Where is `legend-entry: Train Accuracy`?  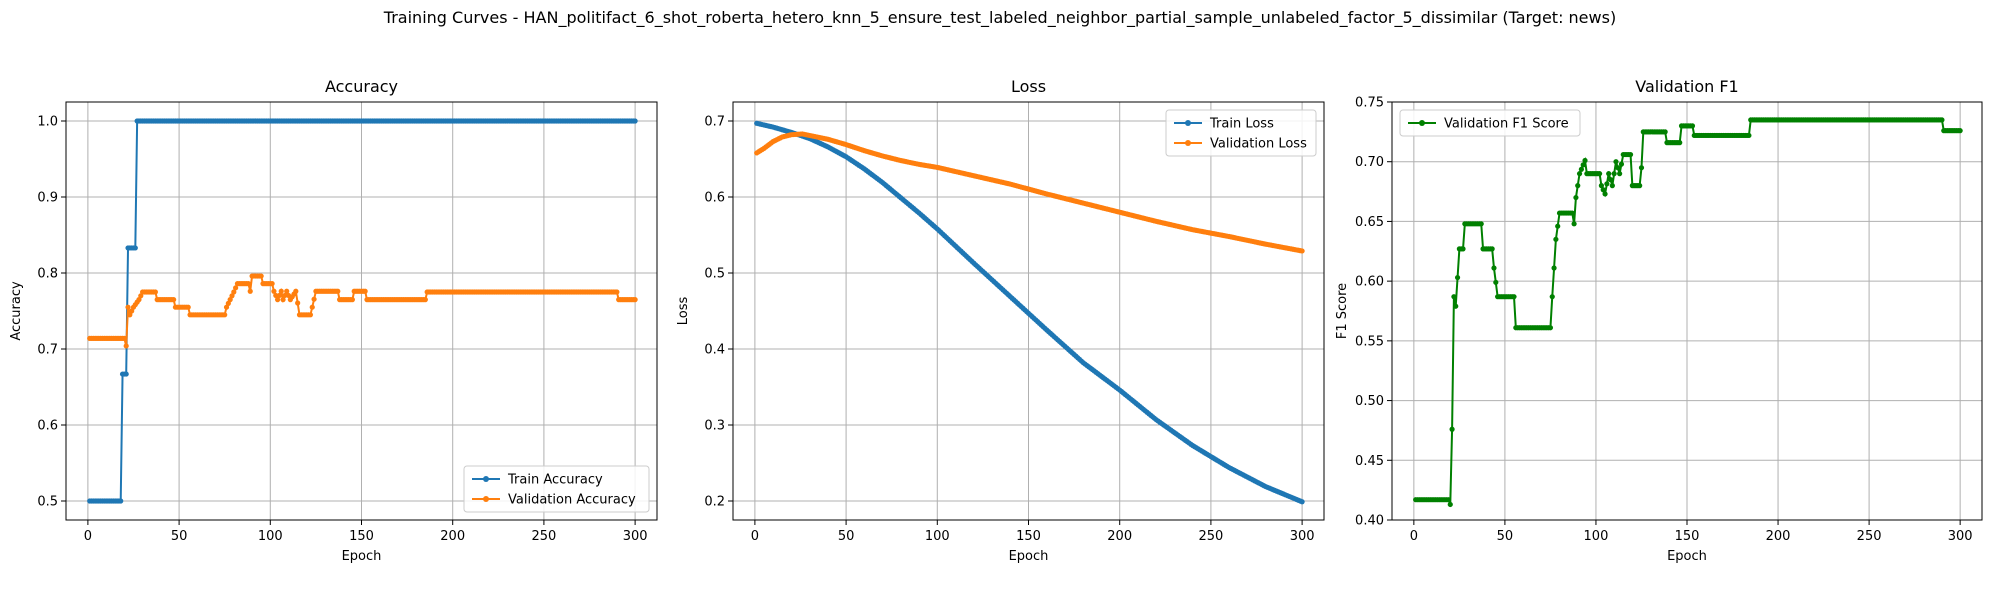
legend-entry: Train Accuracy is located at coordinates (555, 480).